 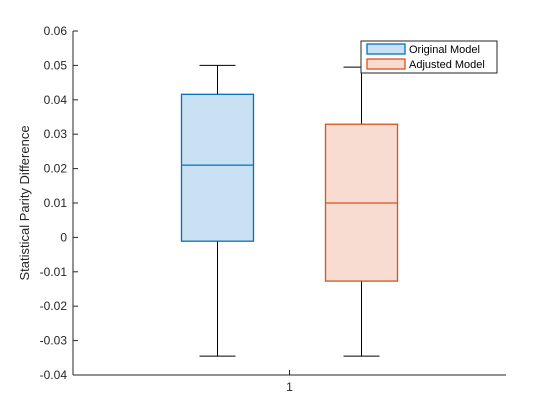 I want to click on y-tick-label: 0.01, so click(x=56, y=203).